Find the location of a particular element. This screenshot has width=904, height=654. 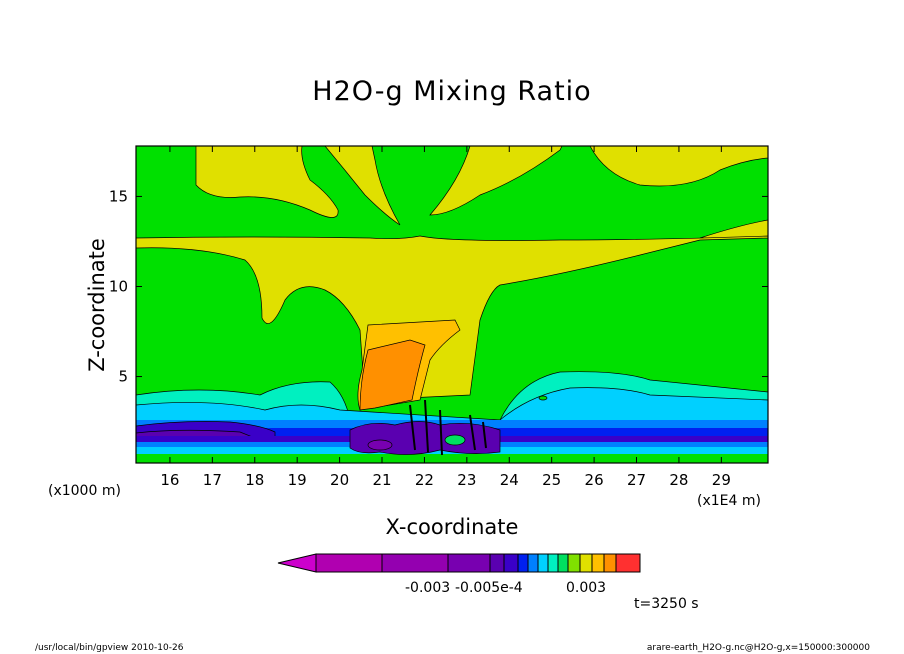

x-tick-label: 21 is located at coordinates (381, 480).